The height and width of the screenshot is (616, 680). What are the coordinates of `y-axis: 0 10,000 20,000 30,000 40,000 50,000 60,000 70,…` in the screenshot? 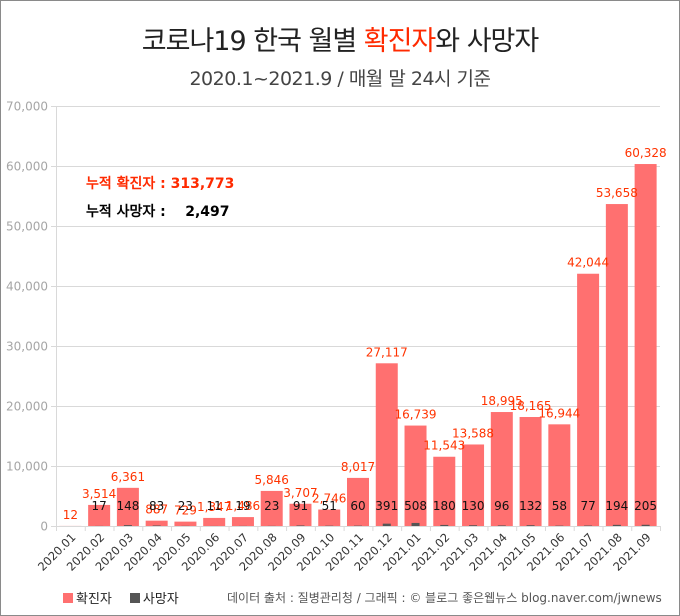 It's located at (31, 317).